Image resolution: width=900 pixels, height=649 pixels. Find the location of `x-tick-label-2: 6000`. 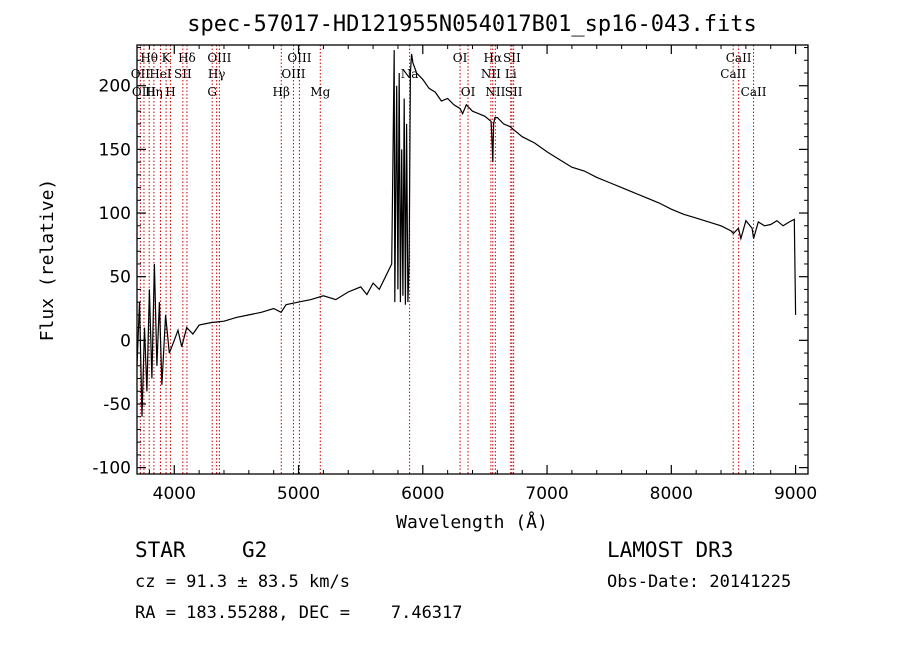

x-tick-label-2: 6000 is located at coordinates (422, 494).